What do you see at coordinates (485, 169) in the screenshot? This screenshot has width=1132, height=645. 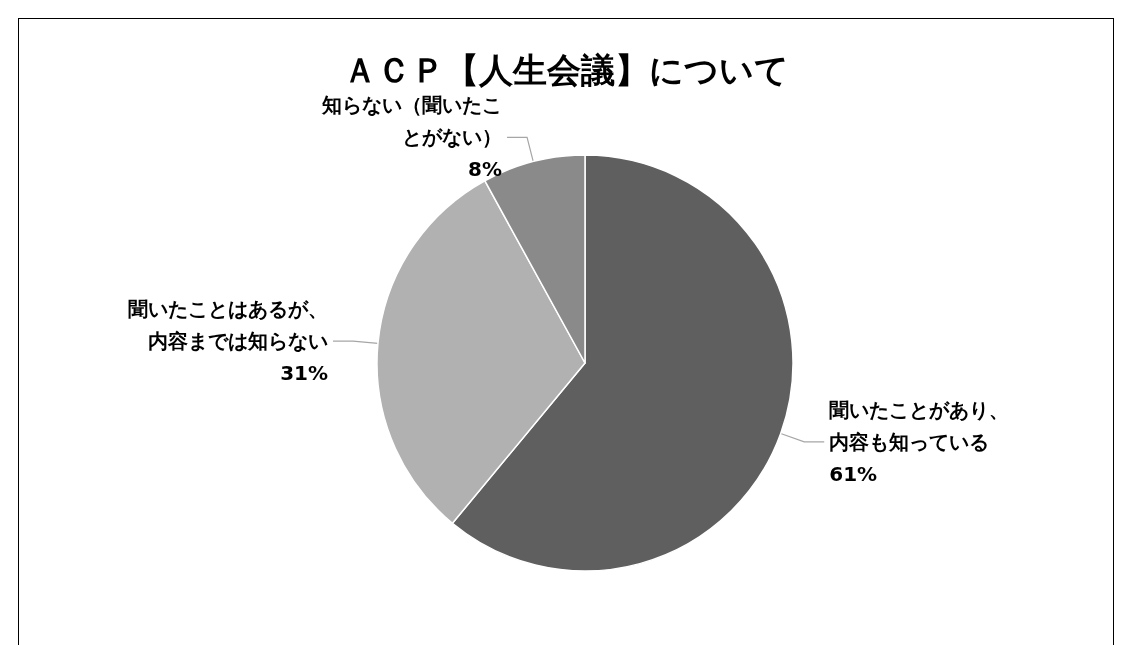 I see `data-label: 8%` at bounding box center [485, 169].